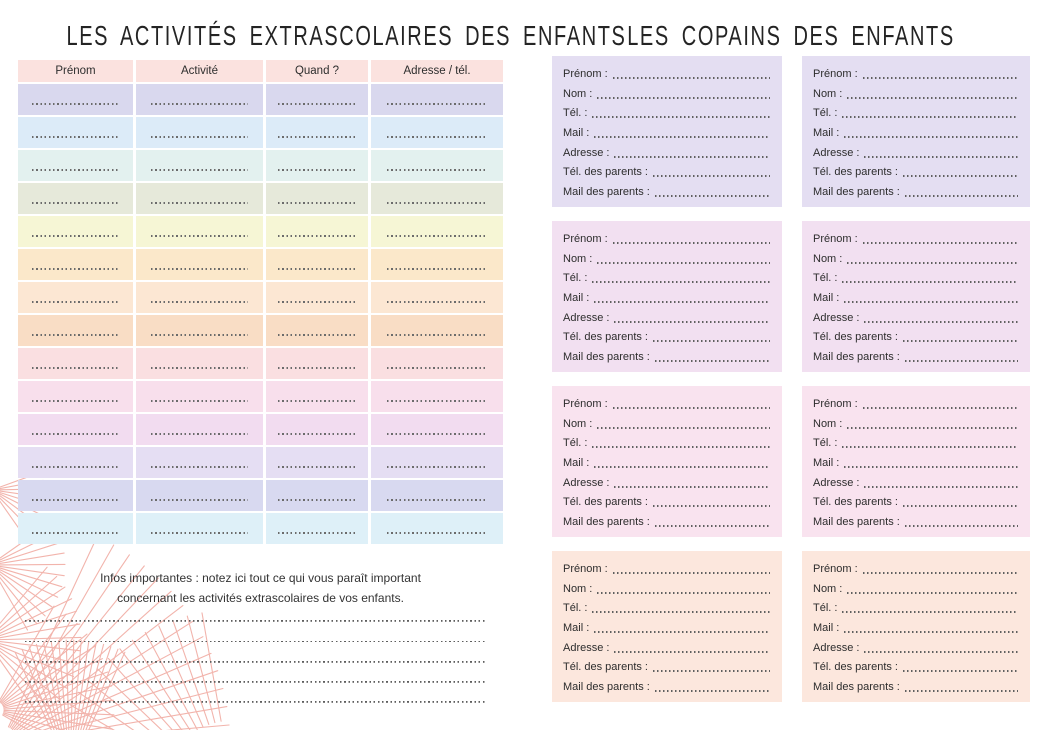 The image size is (1054, 730). What do you see at coordinates (791, 36) in the screenshot?
I see `right-page-title: LES COPAINS DES ENFANTS` at bounding box center [791, 36].